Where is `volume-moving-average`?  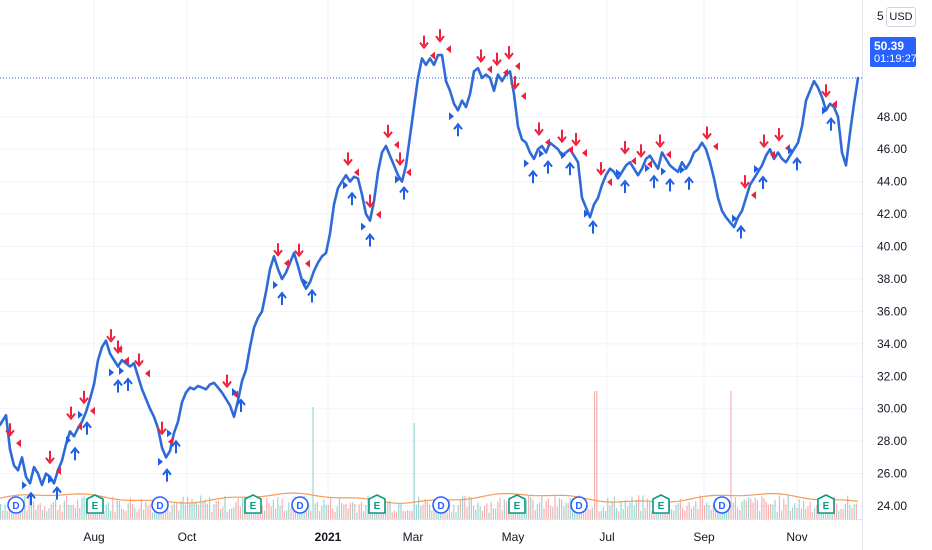 volume-moving-average is located at coordinates (429, 498).